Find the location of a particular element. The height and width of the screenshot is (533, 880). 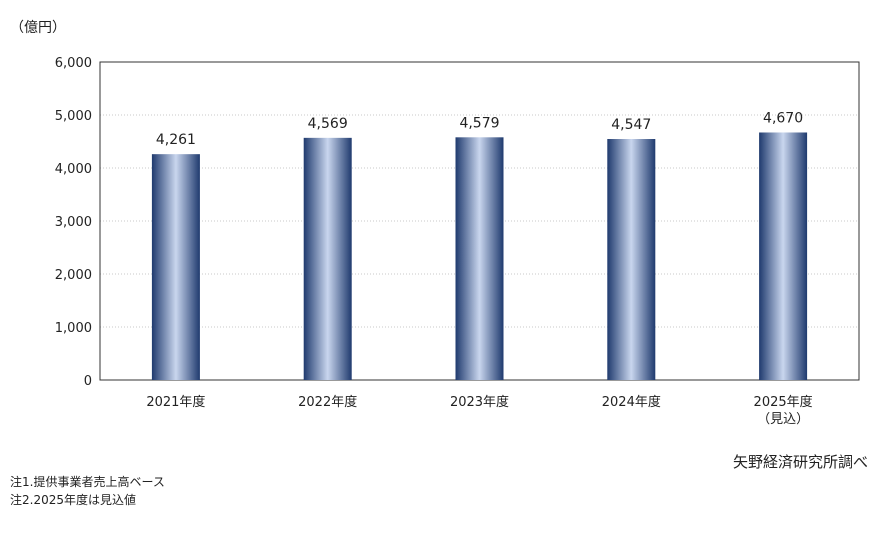

note-2: 注2.2025年度は見込値 is located at coordinates (73, 499).